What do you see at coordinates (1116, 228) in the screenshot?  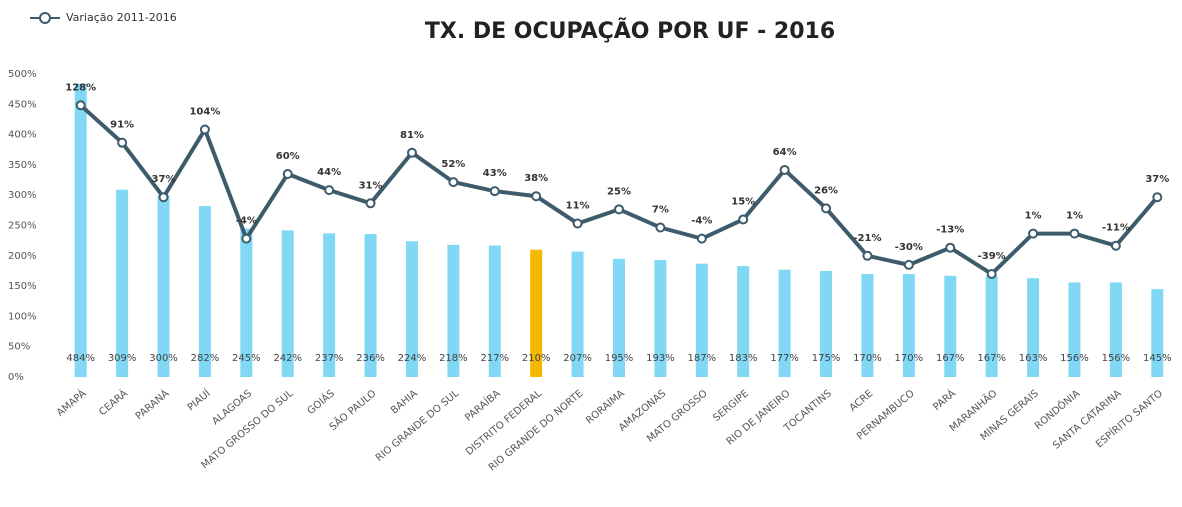 I see `line-label: -11%` at bounding box center [1116, 228].